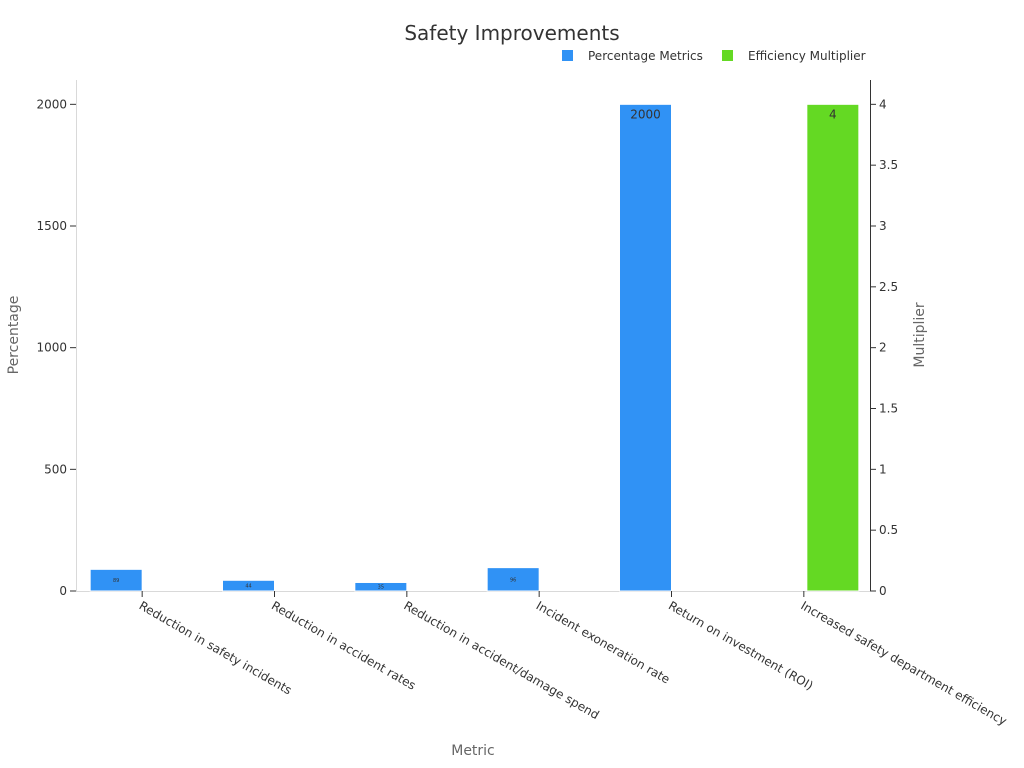  What do you see at coordinates (883, 226) in the screenshot?
I see `right-tick-label: 3` at bounding box center [883, 226].